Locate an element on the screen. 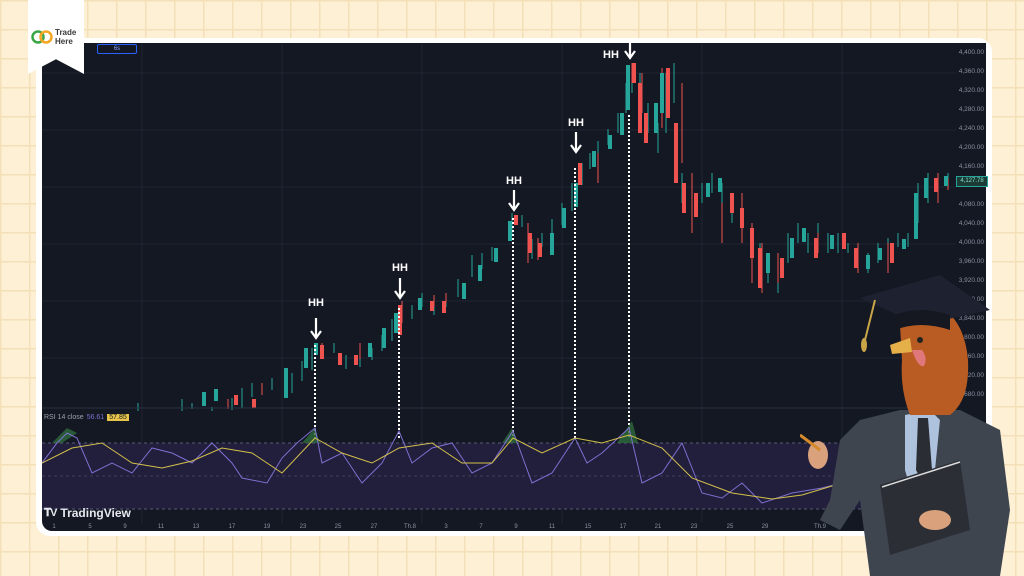 This screenshot has height=576, width=1024. y-tick: 3,760.00 is located at coordinates (971, 356).